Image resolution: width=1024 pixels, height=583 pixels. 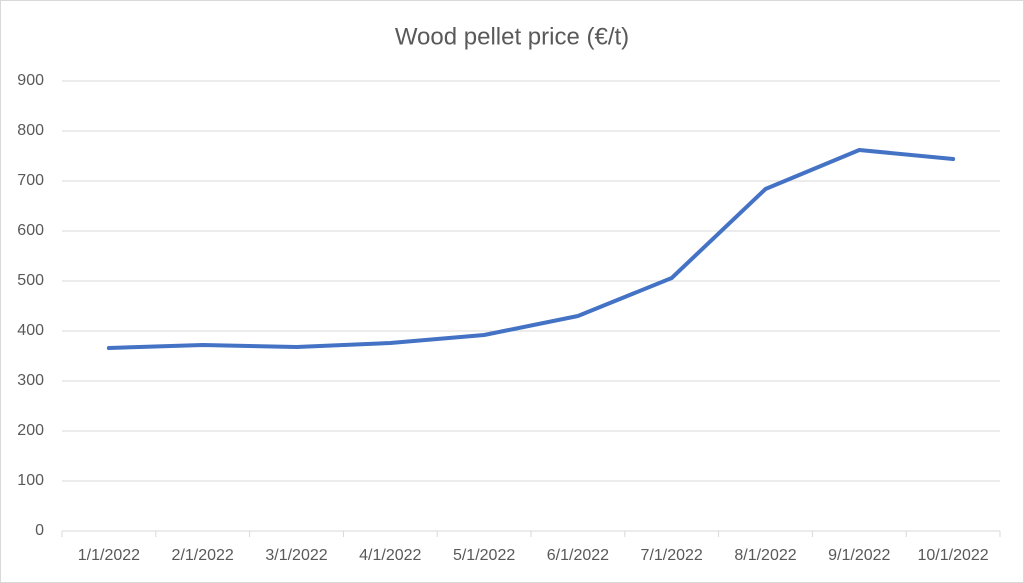 I want to click on y-tick-label: 900, so click(x=30, y=80).